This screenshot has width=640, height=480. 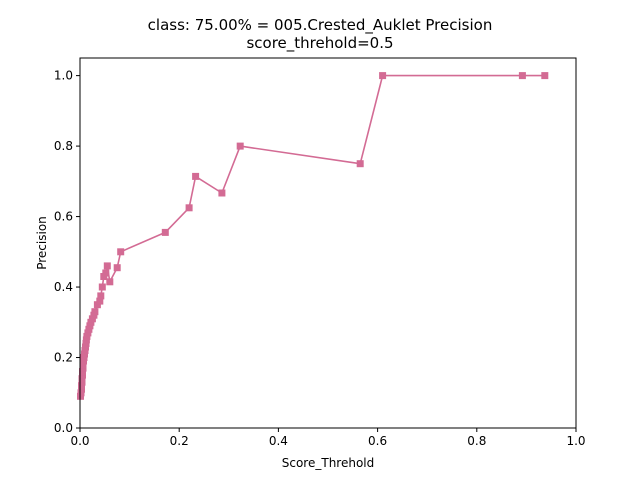 I want to click on y-tick-label: 0.4, so click(x=63, y=287).